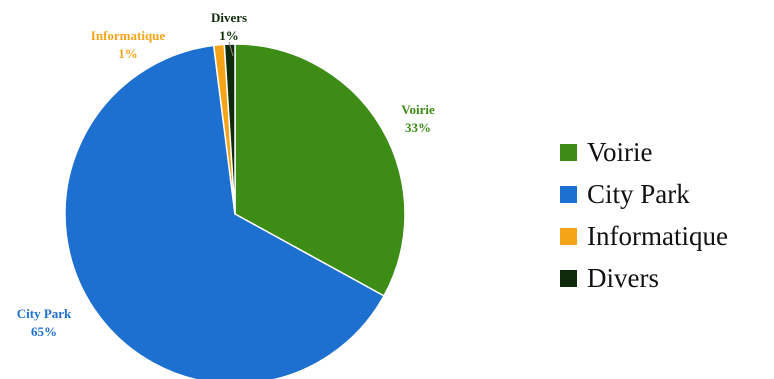  Describe the element at coordinates (128, 35) in the screenshot. I see `slice-label-informatique-name: Informatique` at that location.